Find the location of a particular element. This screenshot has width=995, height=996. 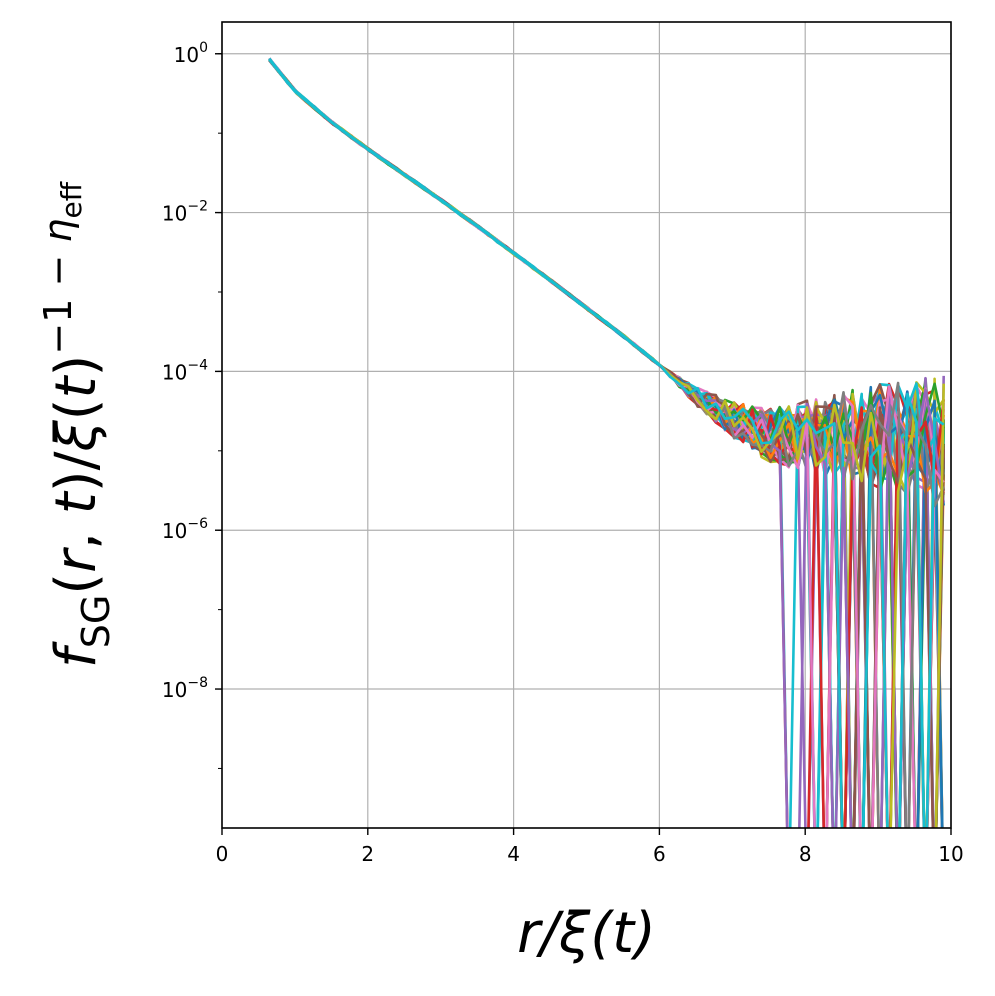

y-tick-label: 10⁻⁶ is located at coordinates (185, 529).